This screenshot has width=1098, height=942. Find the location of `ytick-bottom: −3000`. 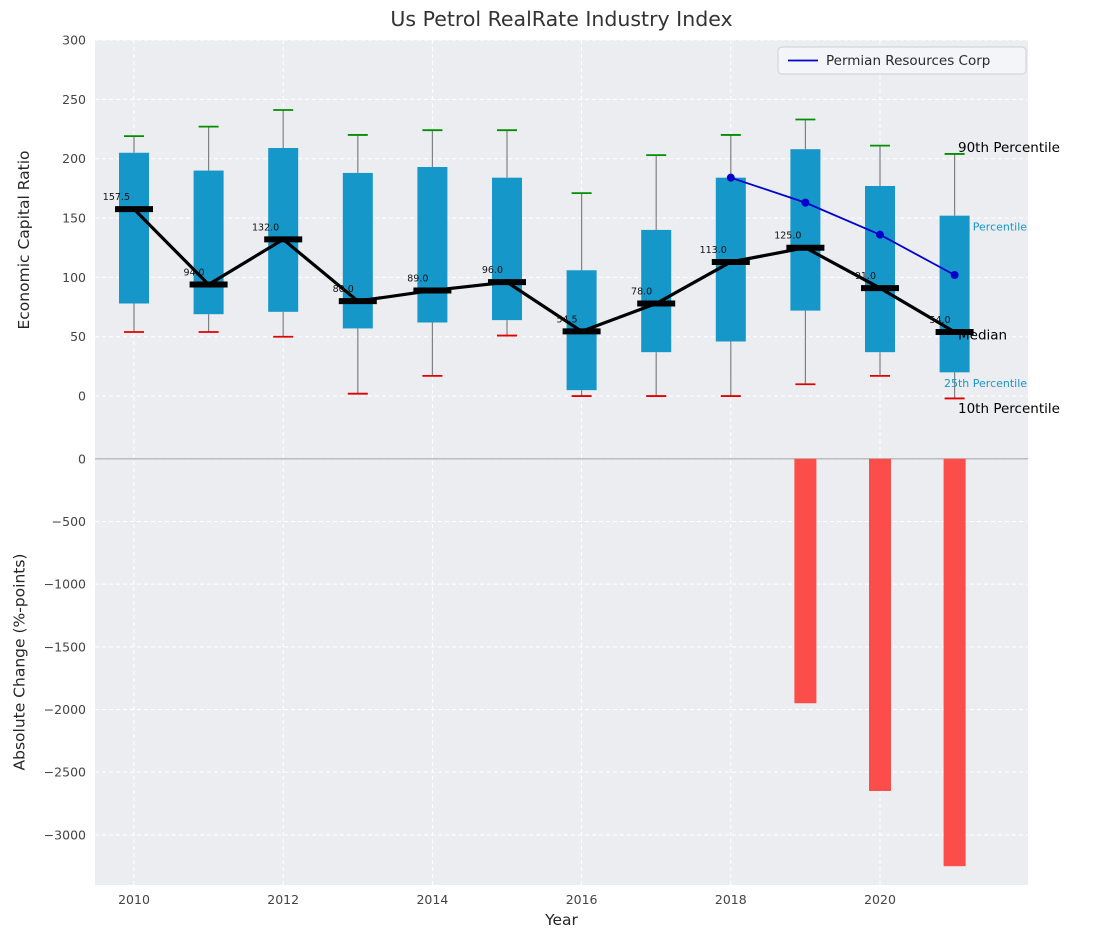

ytick-bottom: −3000 is located at coordinates (65, 834).